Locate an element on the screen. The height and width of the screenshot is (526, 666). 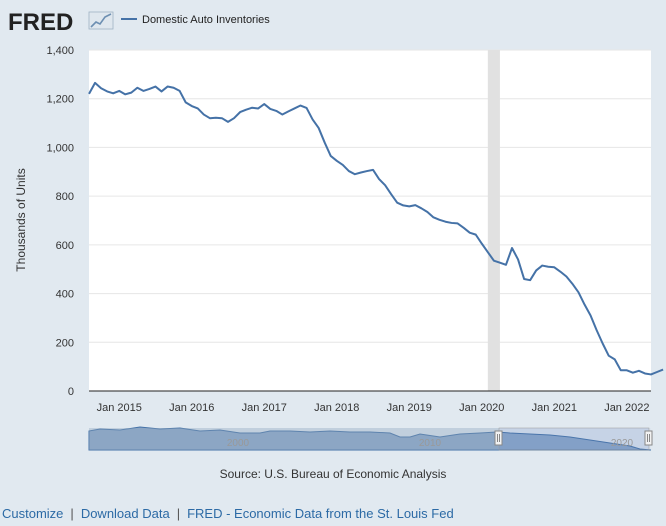
x-tick-label: Jan 2022 is located at coordinates (626, 408).